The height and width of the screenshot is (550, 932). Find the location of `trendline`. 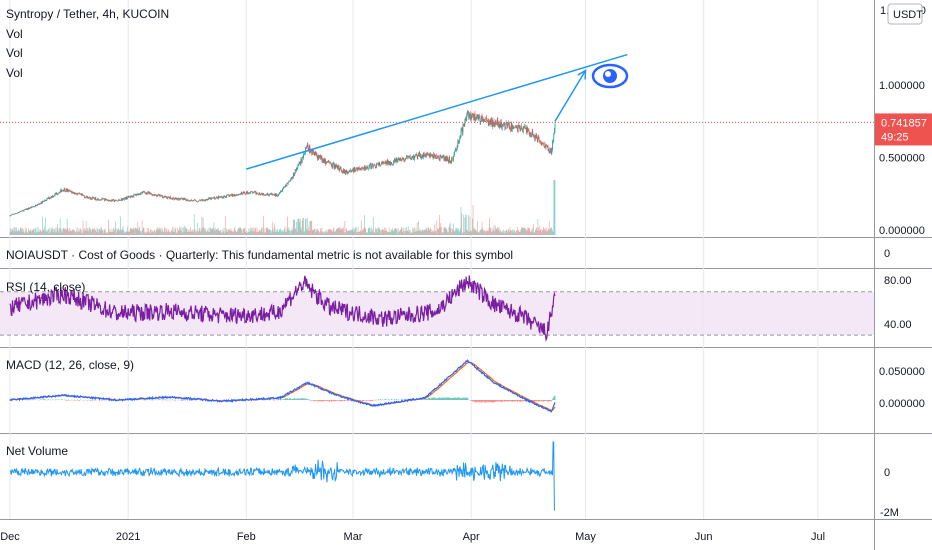

trendline is located at coordinates (437, 111).